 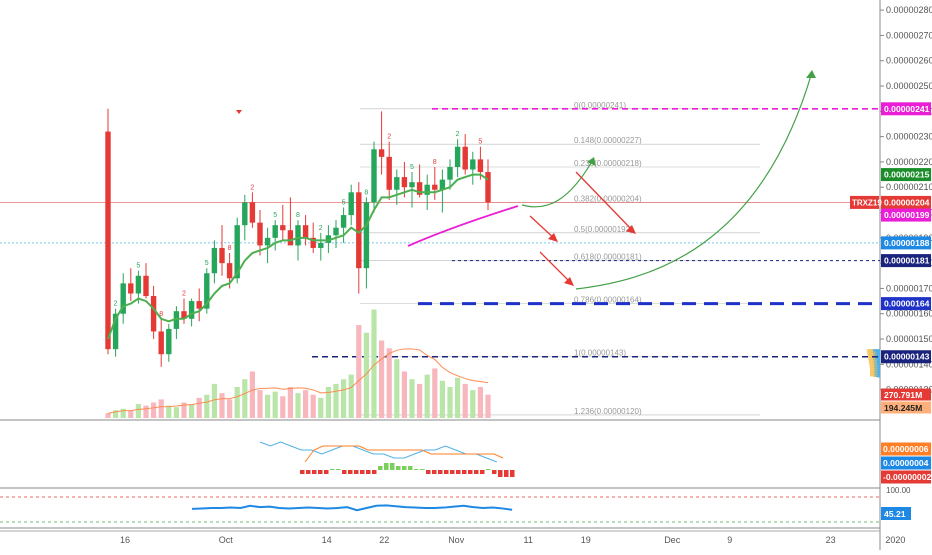 I want to click on price-tick-label: 0.00000230, so click(x=909, y=137).